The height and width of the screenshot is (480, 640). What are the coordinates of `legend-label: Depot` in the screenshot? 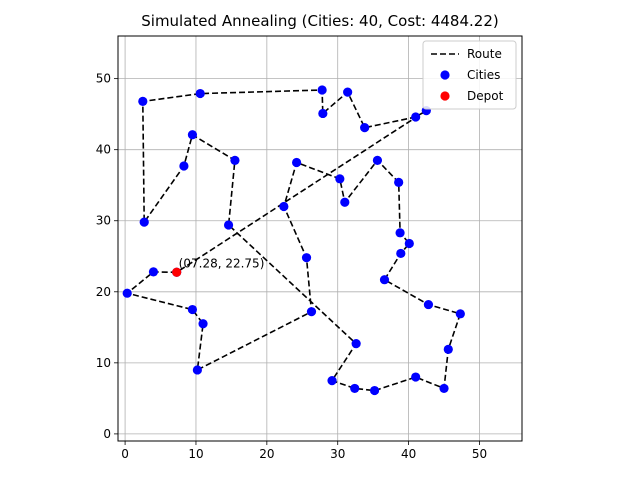 It's located at (485, 96).